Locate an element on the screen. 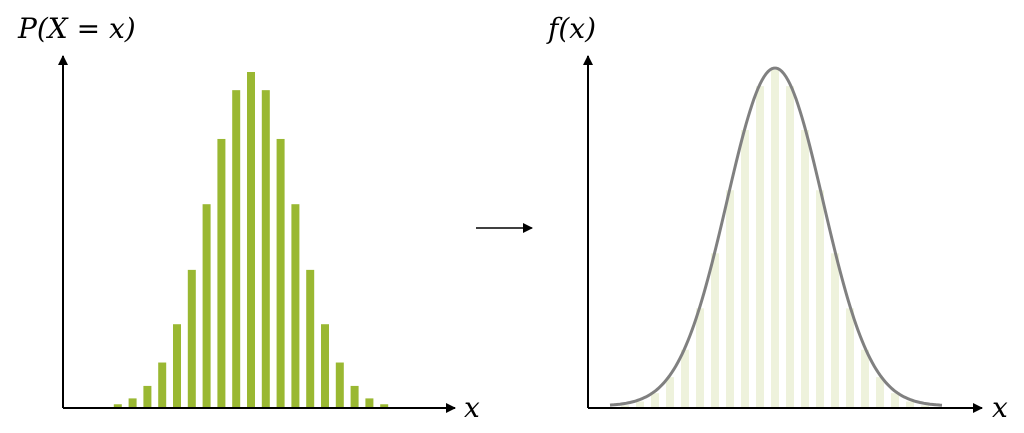 The width and height of the screenshot is (1024, 433). left-x-label: x is located at coordinates (472, 407).